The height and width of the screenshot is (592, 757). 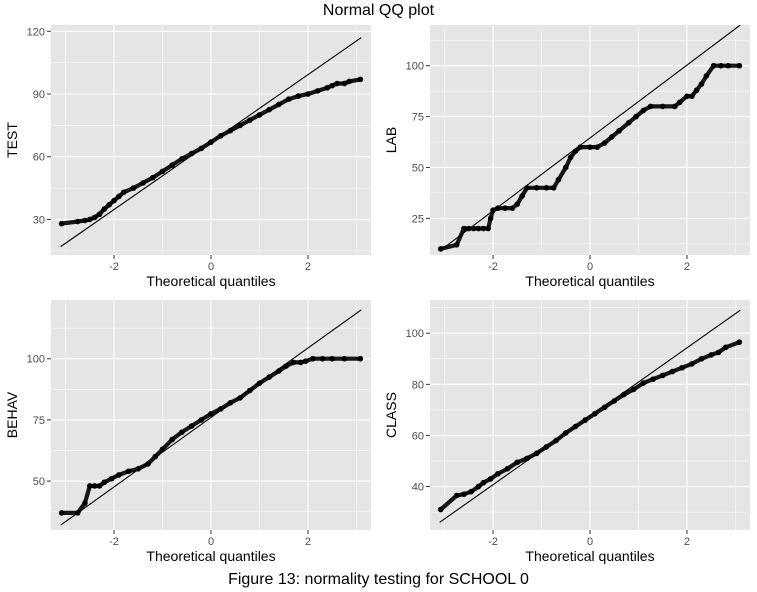 What do you see at coordinates (418, 385) in the screenshot?
I see `y-tick-label: 80` at bounding box center [418, 385].